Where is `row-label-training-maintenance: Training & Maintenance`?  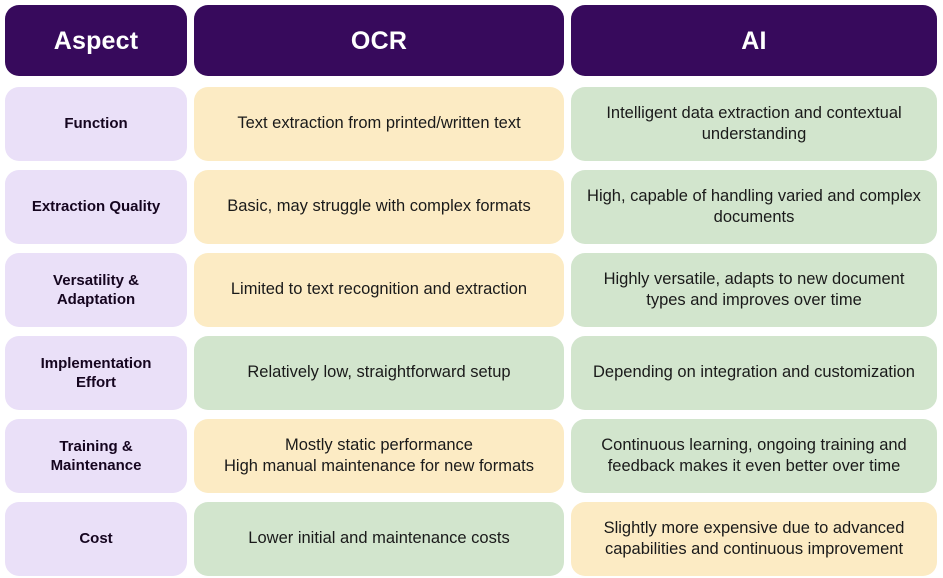 row-label-training-maintenance: Training & Maintenance is located at coordinates (96, 456).